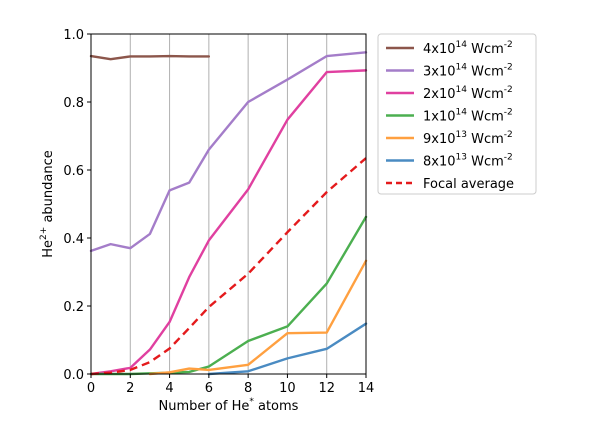 The height and width of the screenshot is (441, 589). Describe the element at coordinates (73, 35) in the screenshot. I see `y-tick-label-5: 1.0` at that location.